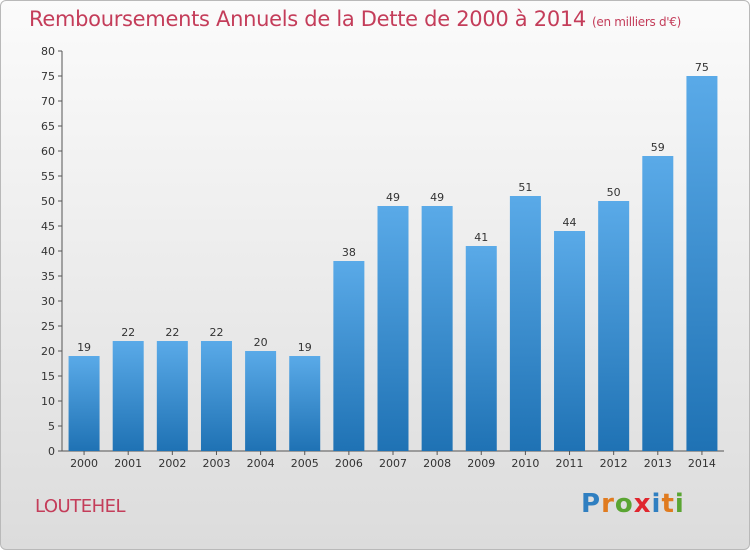 Image resolution: width=750 pixels, height=550 pixels. Describe the element at coordinates (48, 126) in the screenshot. I see `y-tick-label: 65` at that location.